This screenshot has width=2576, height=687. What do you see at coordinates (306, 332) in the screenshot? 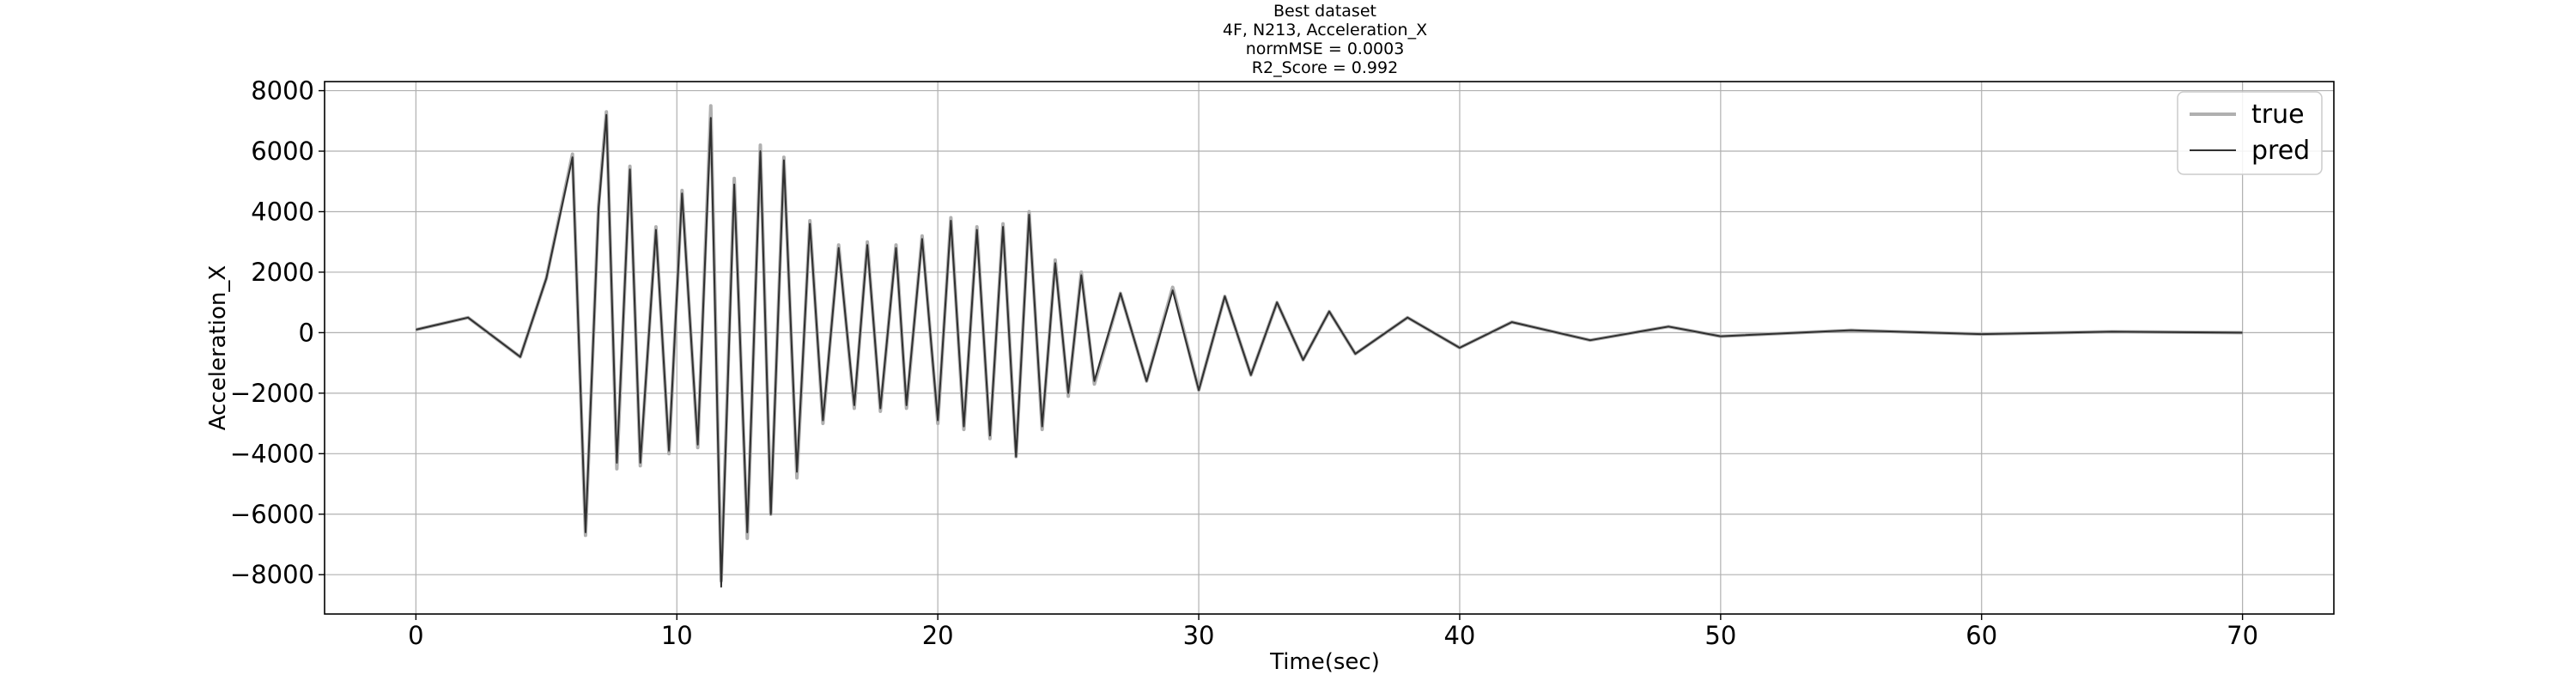
I see `y-tick-label: 0` at bounding box center [306, 332].